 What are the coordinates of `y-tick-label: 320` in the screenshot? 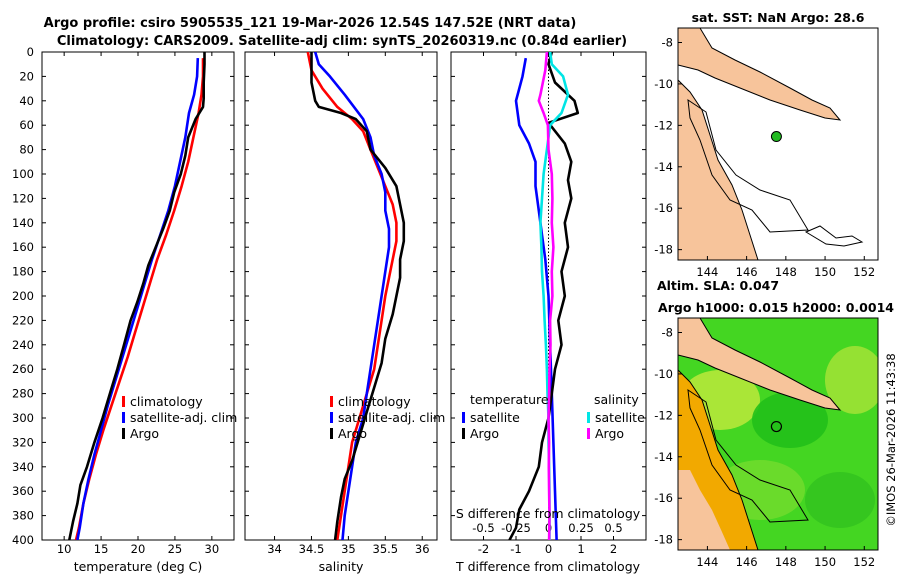 It's located at (23, 442).